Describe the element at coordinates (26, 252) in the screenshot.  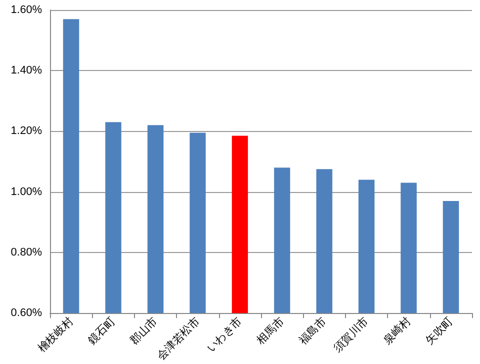
I see `y-tick-label: 0.80%` at that location.